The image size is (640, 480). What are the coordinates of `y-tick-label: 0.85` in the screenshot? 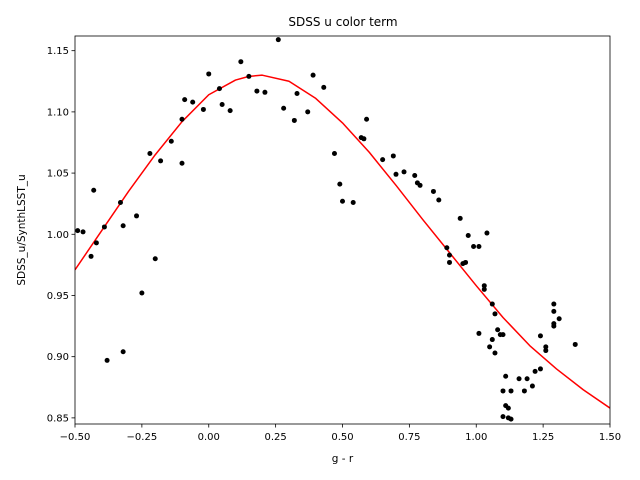 It's located at (58, 418).